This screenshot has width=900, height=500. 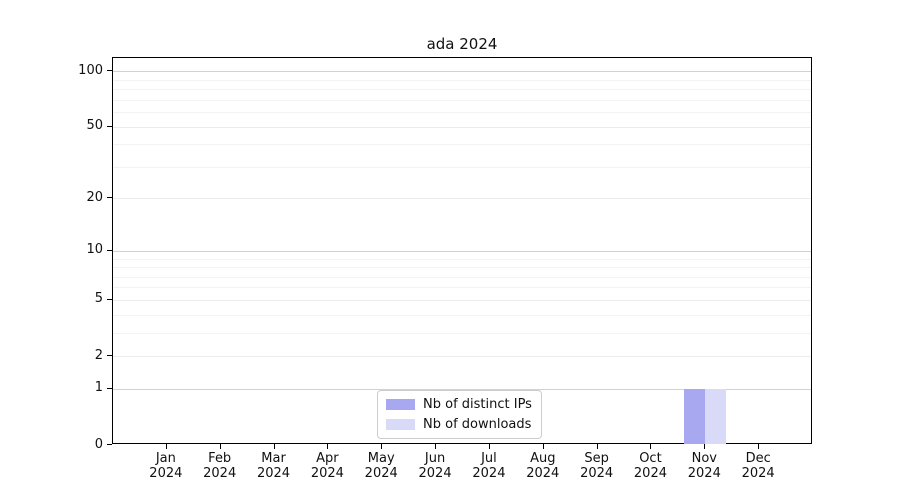 What do you see at coordinates (477, 424) in the screenshot?
I see `legend-label: Nb of downloads` at bounding box center [477, 424].